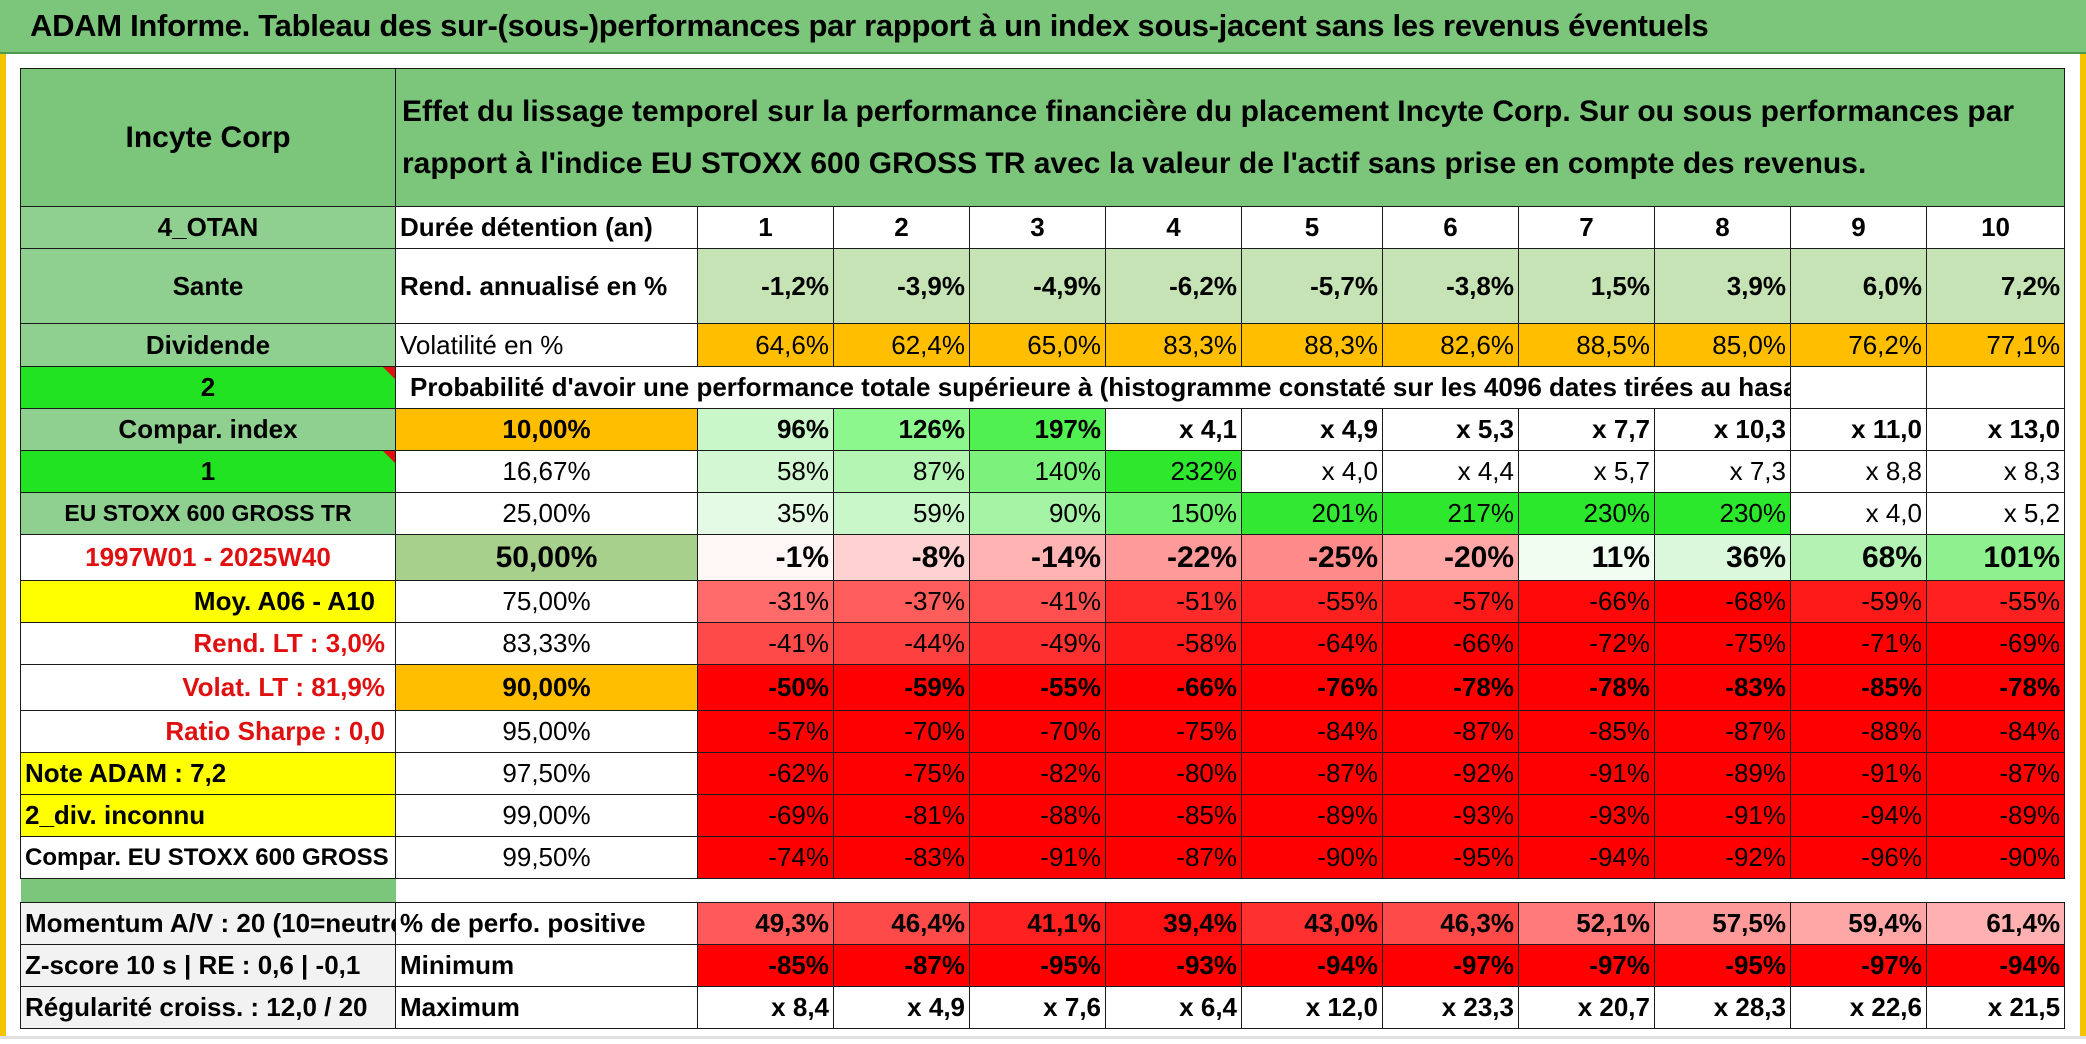 The image size is (2086, 1044). What do you see at coordinates (208, 1007) in the screenshot?
I see `regularite-label: Régularité croiss. : 12,0 / 20` at bounding box center [208, 1007].